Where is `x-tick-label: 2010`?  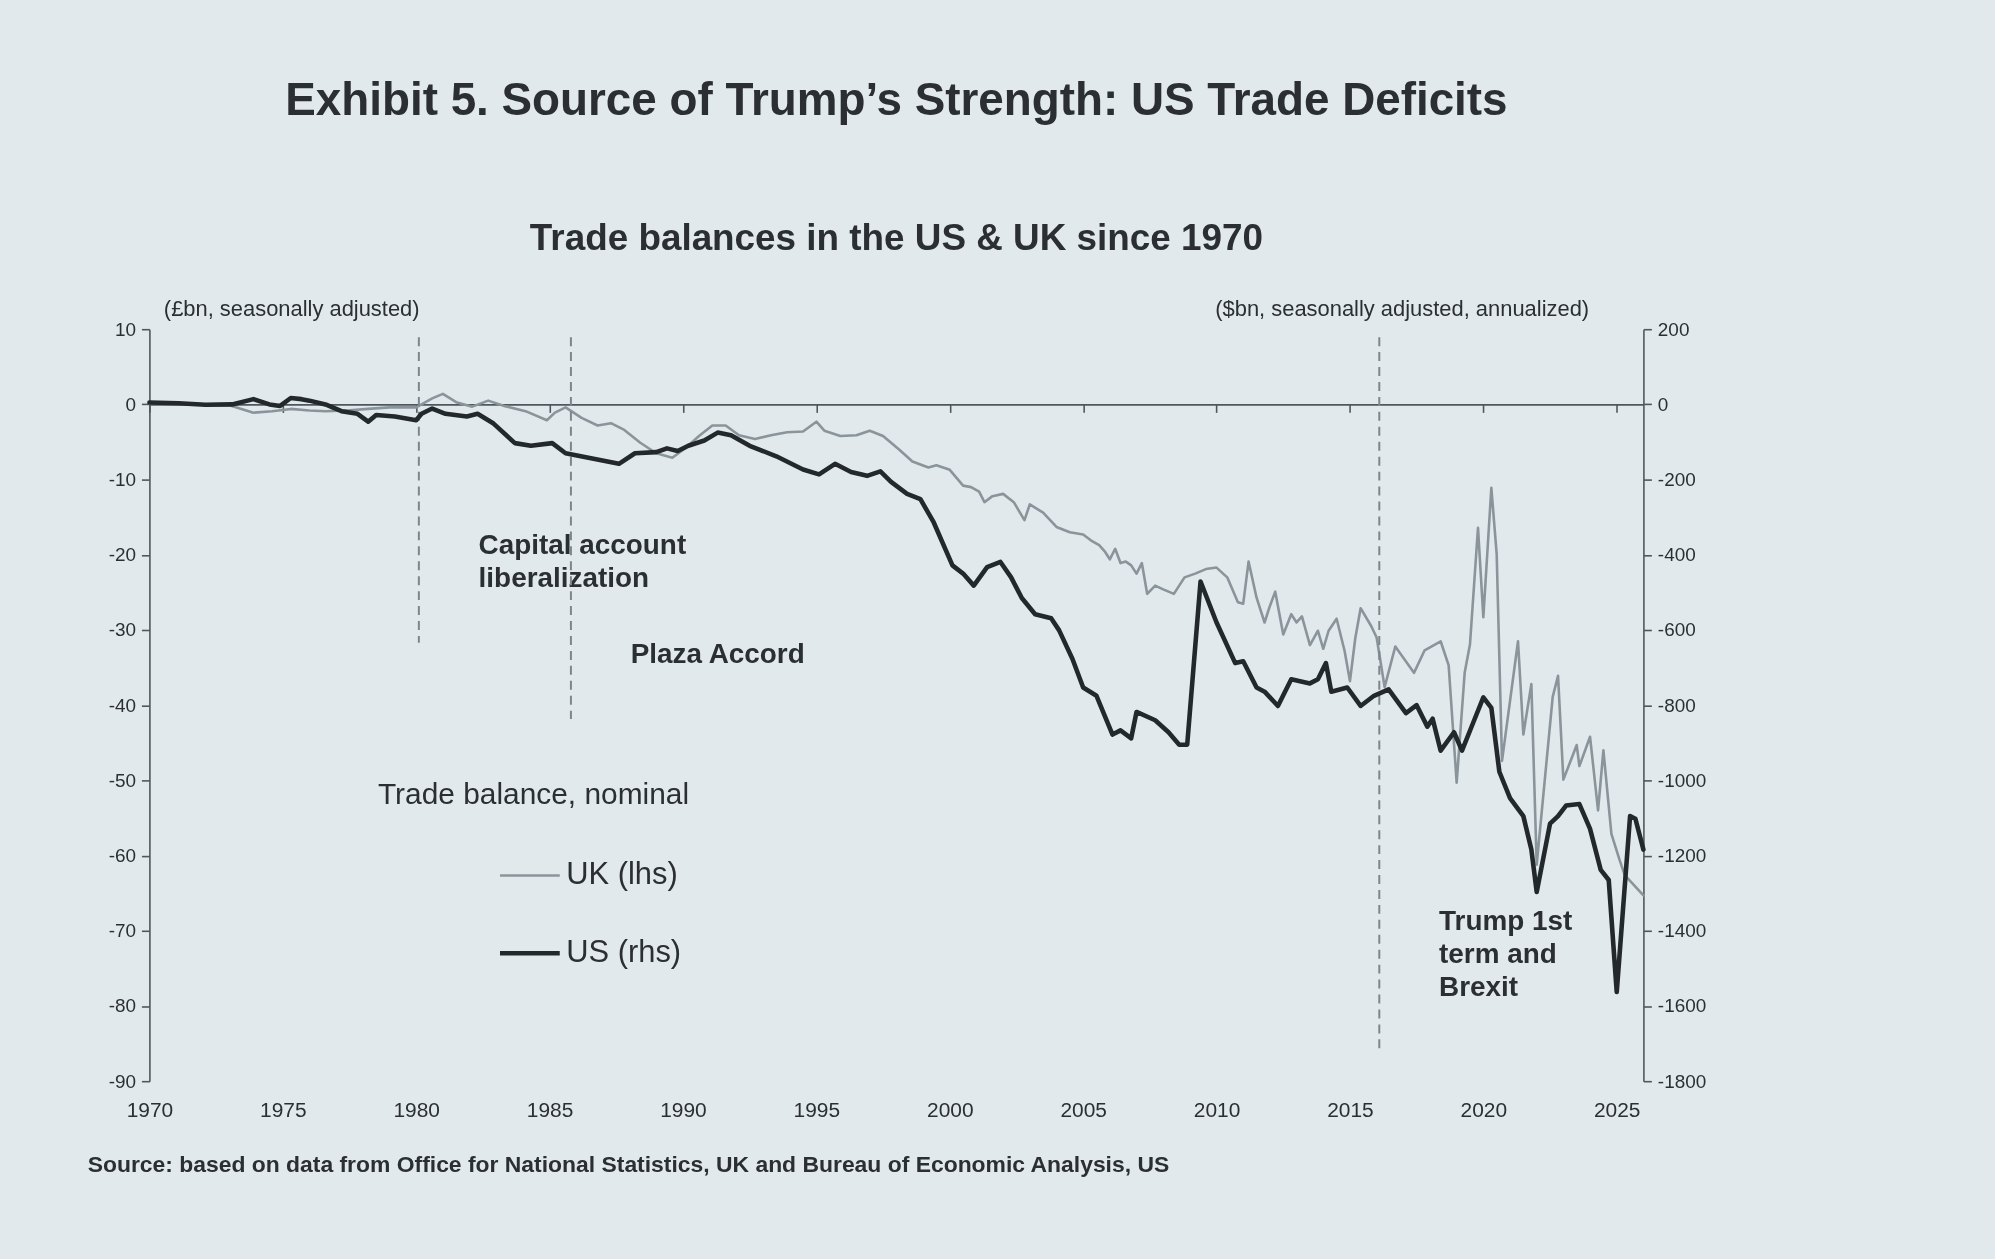 x-tick-label: 2010 is located at coordinates (1217, 1109).